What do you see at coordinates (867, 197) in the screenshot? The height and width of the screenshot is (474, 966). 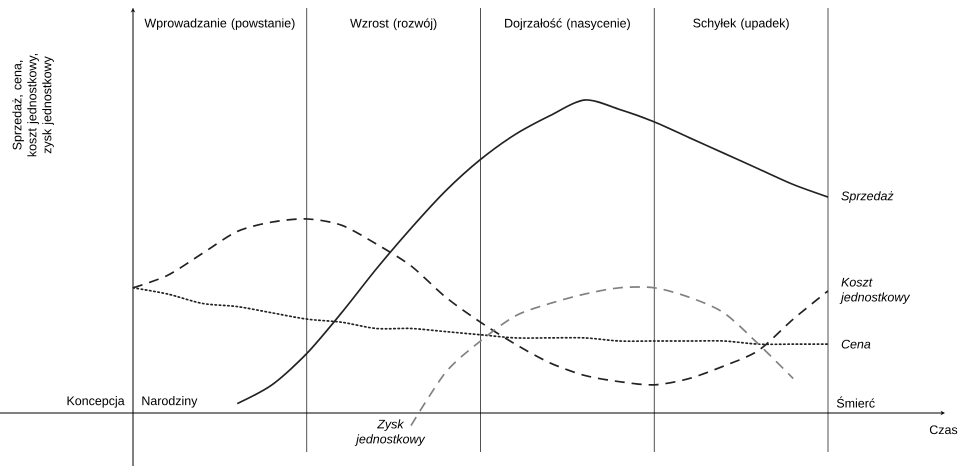 I see `series-label: Sprzedaż` at bounding box center [867, 197].